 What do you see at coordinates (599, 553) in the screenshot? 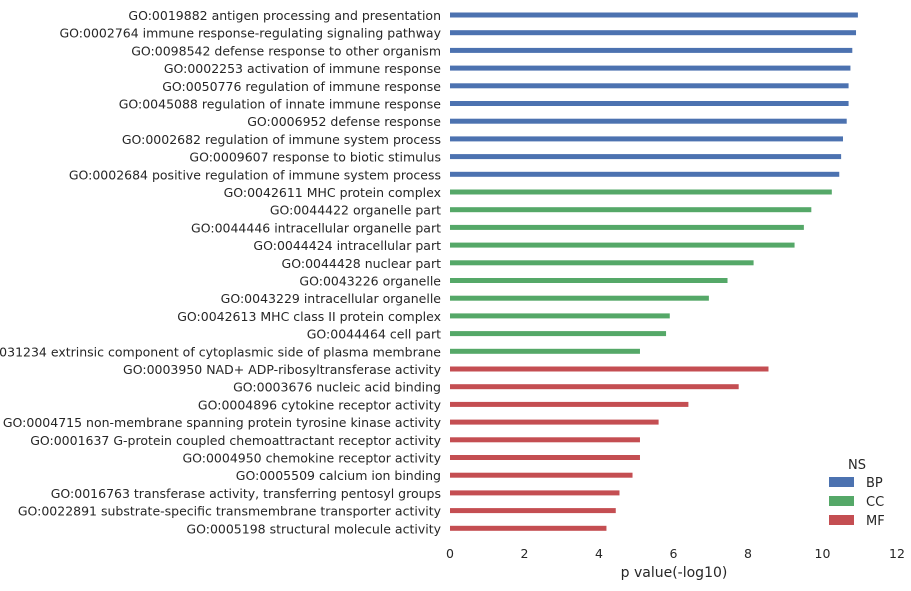
I see `x-tick-label: 4` at bounding box center [599, 553].